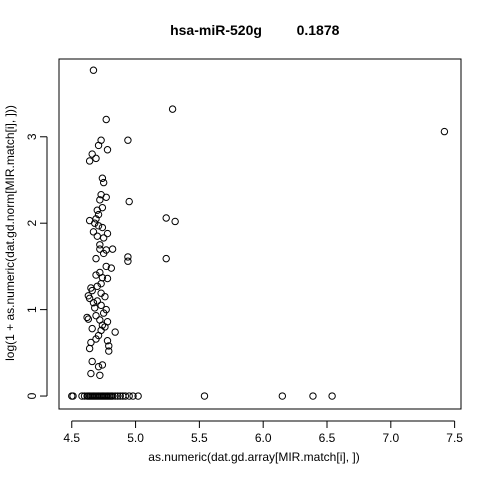  Describe the element at coordinates (32, 395) in the screenshot. I see `y-tick-label: 0` at that location.